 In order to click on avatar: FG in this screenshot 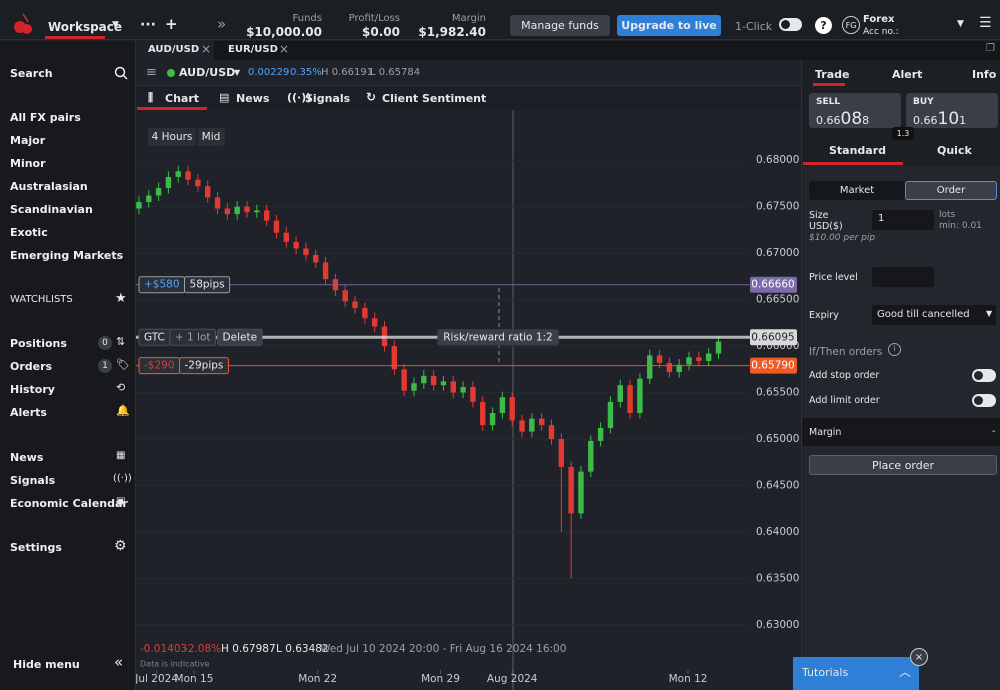, I will do `click(851, 25)`.